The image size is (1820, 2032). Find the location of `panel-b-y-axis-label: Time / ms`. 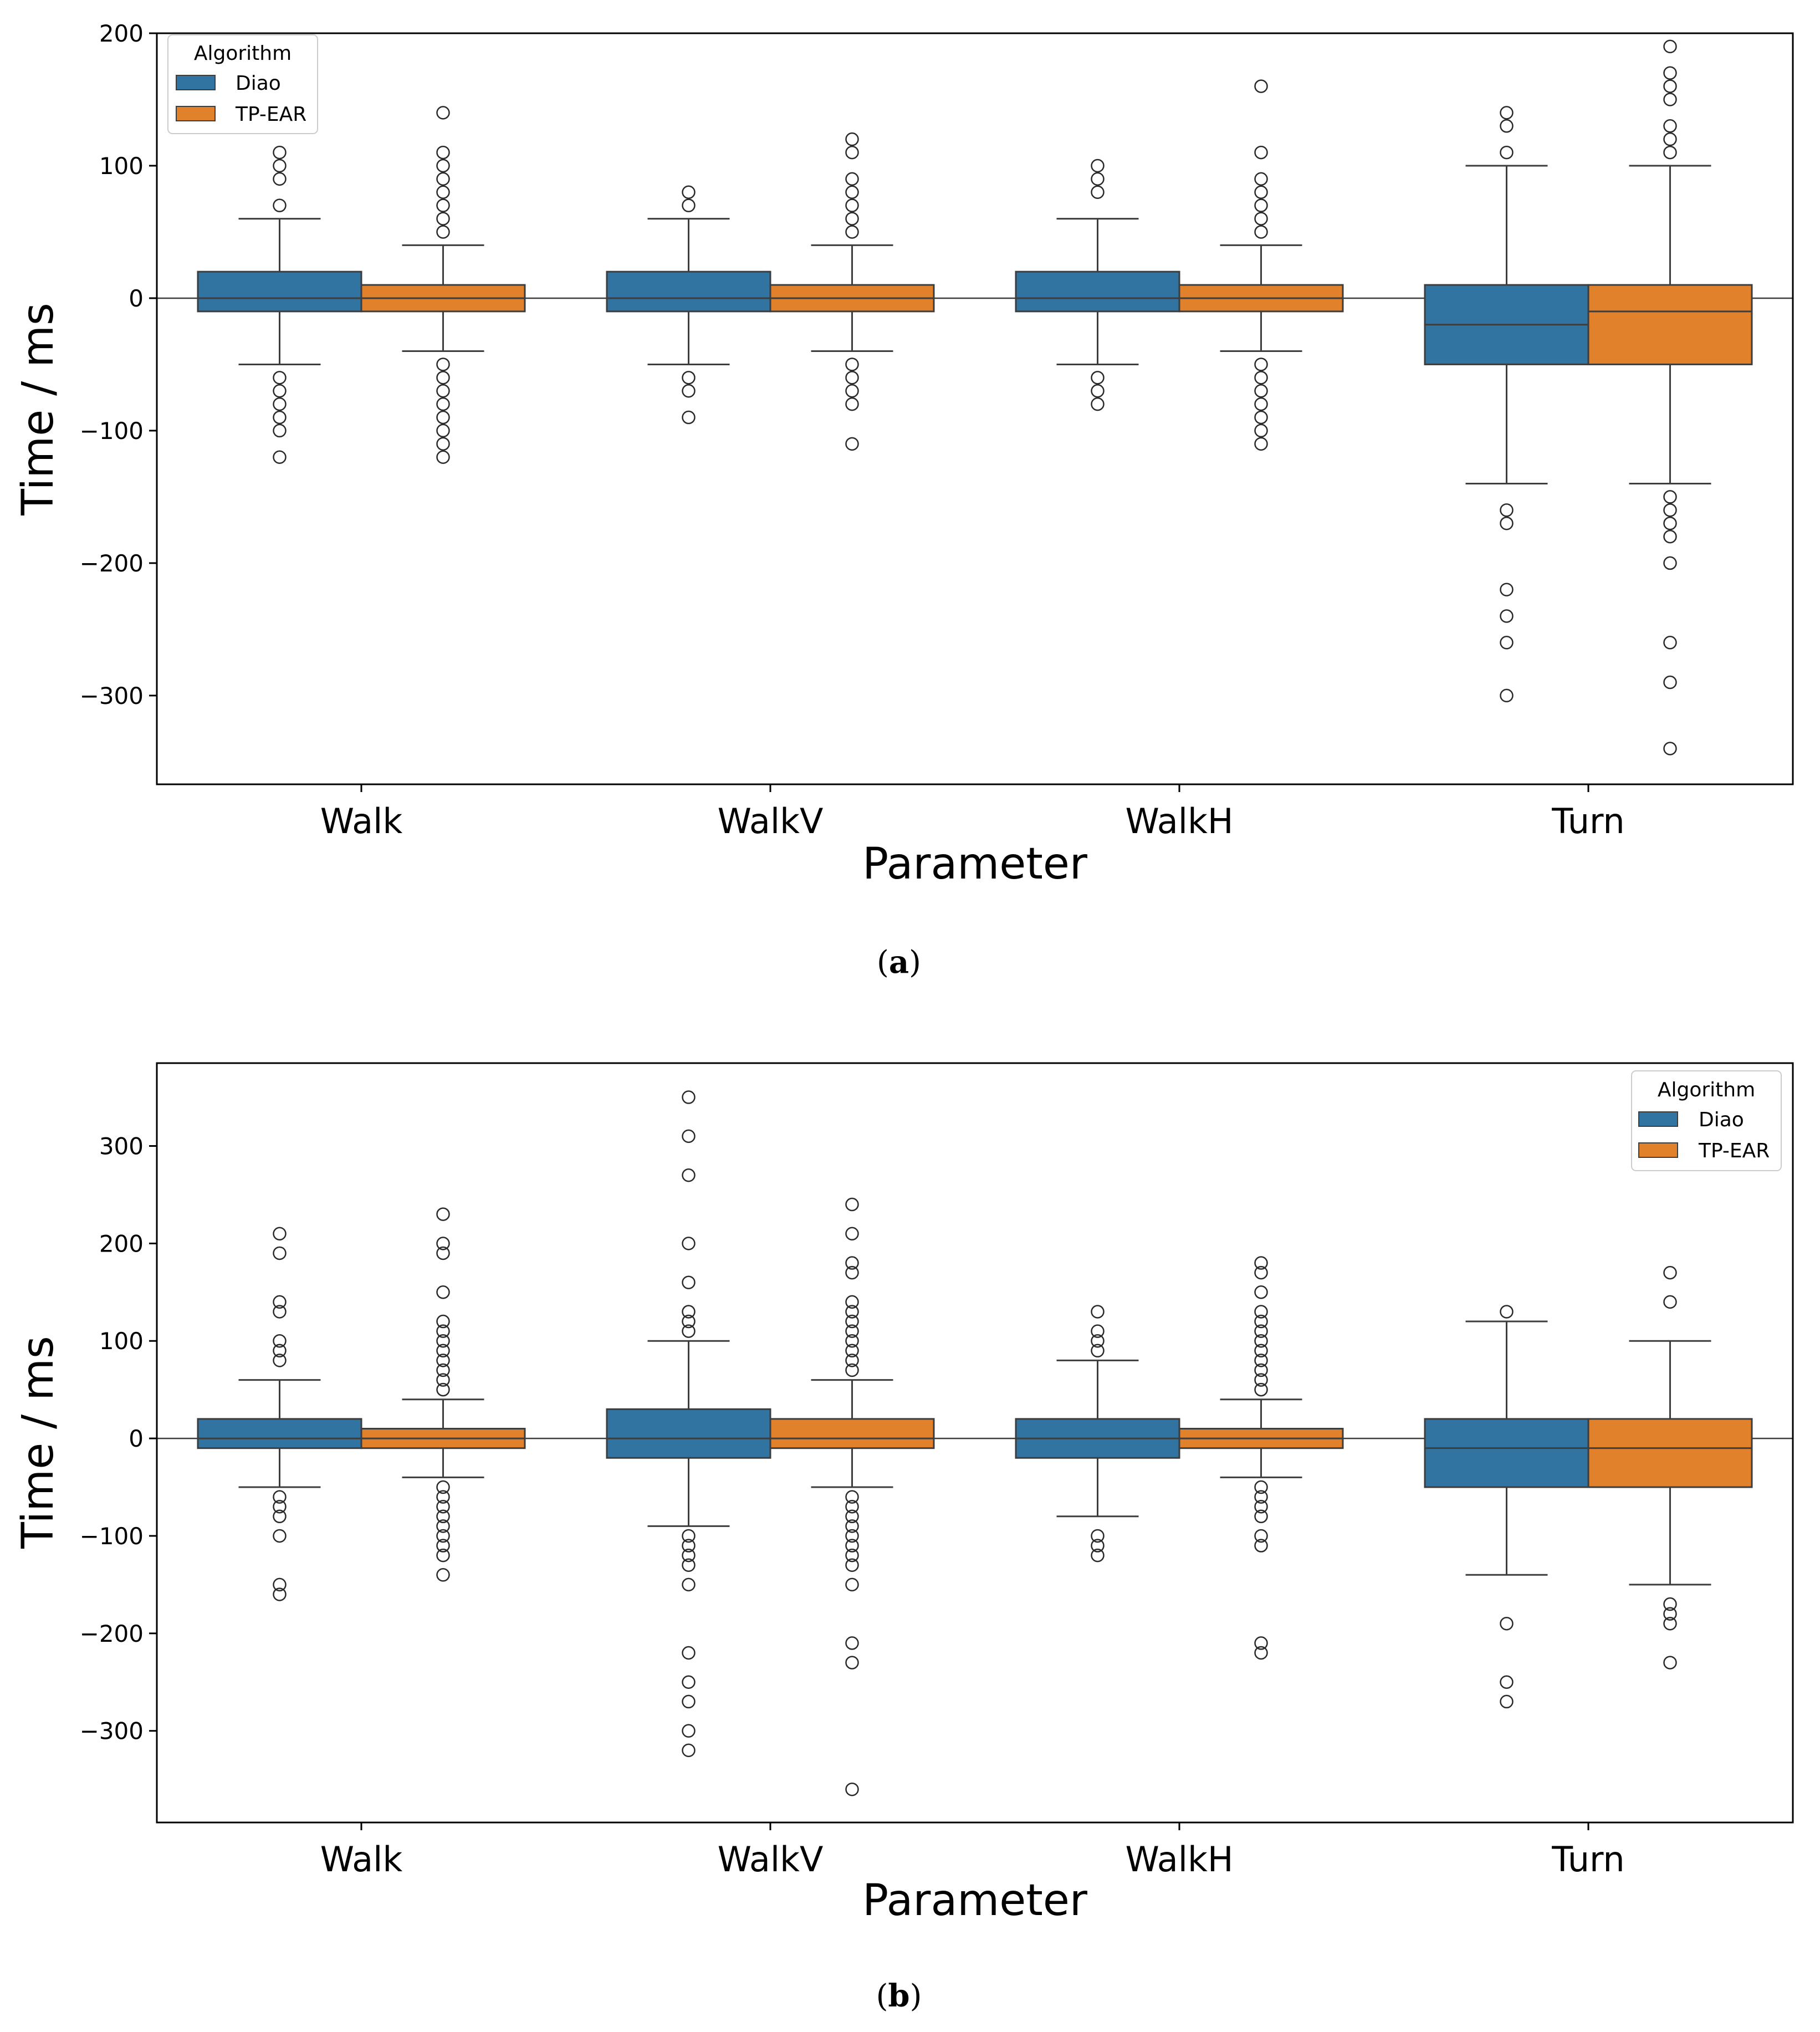

panel-b-y-axis-label: Time / ms is located at coordinates (38, 1442).